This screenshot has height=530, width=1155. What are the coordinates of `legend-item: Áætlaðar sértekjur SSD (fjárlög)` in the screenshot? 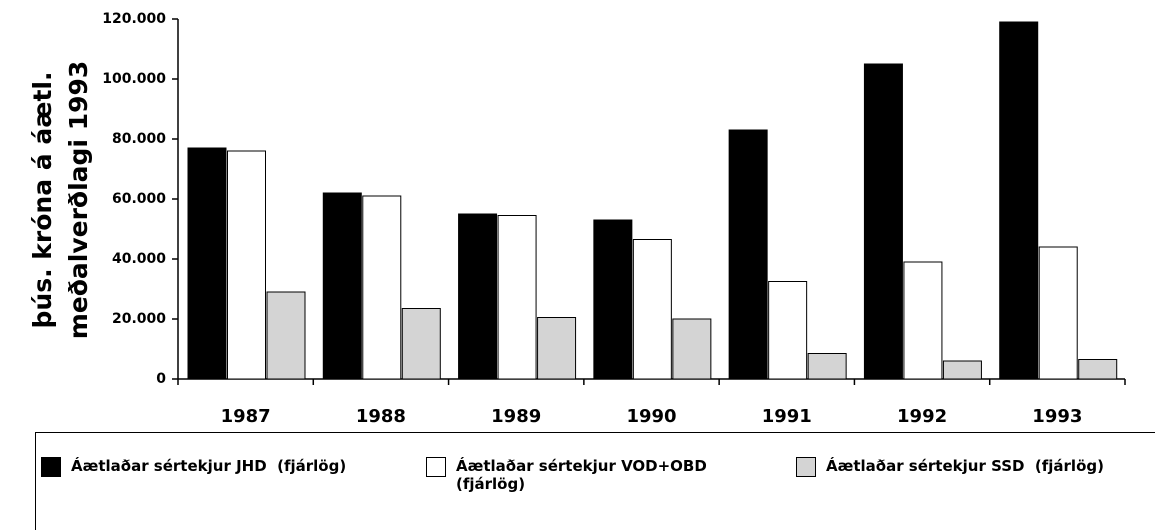 It's located at (966, 467).